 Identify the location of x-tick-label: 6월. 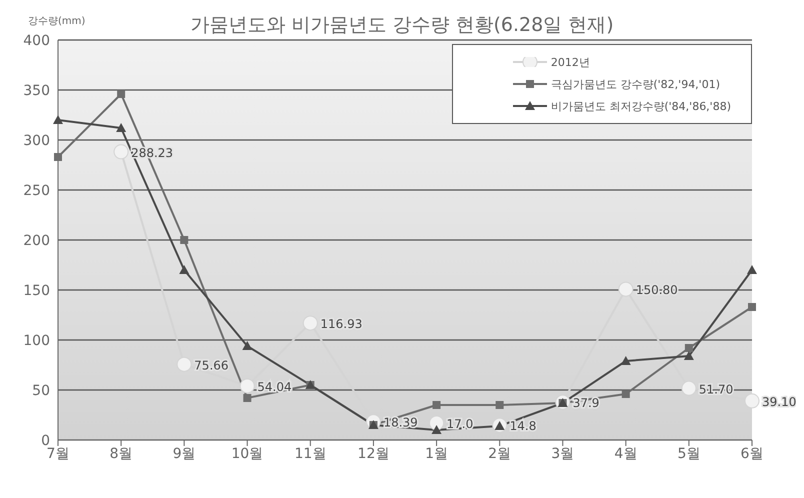
(752, 454).